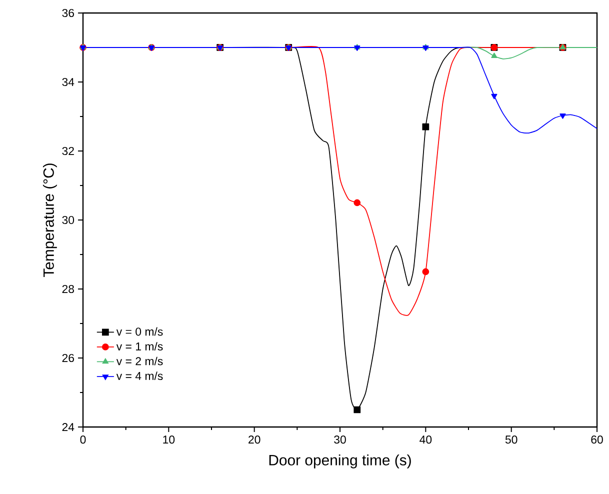 This screenshot has height=494, width=609. I want to click on y-tick-label: 26, so click(68, 358).